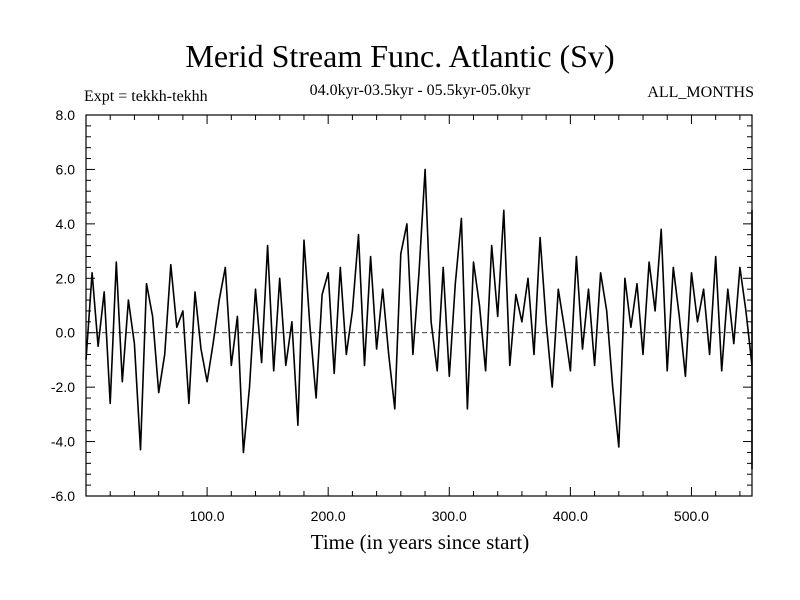  I want to click on x-tick-label: 200.0, so click(328, 516).